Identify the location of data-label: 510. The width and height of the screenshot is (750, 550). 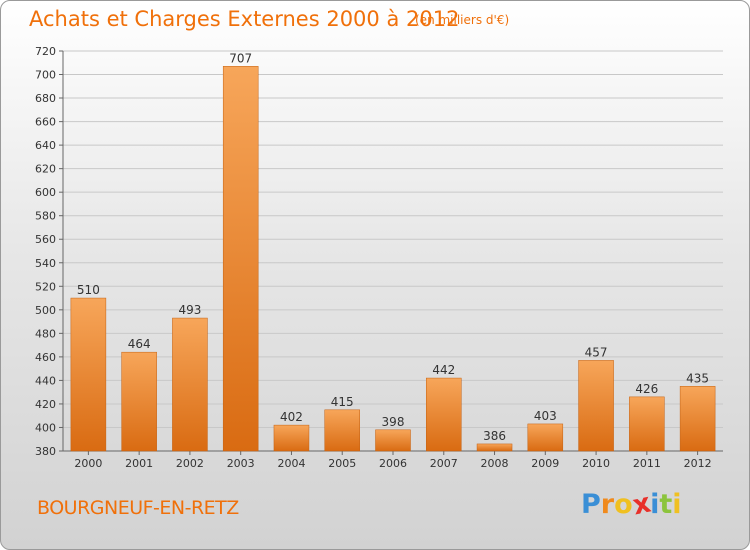
(88, 290).